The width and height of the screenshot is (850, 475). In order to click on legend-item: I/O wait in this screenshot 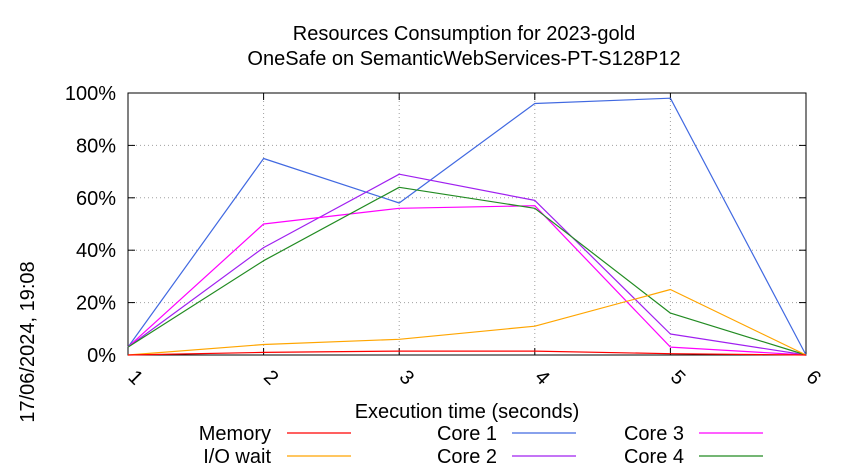, I will do `click(277, 457)`.